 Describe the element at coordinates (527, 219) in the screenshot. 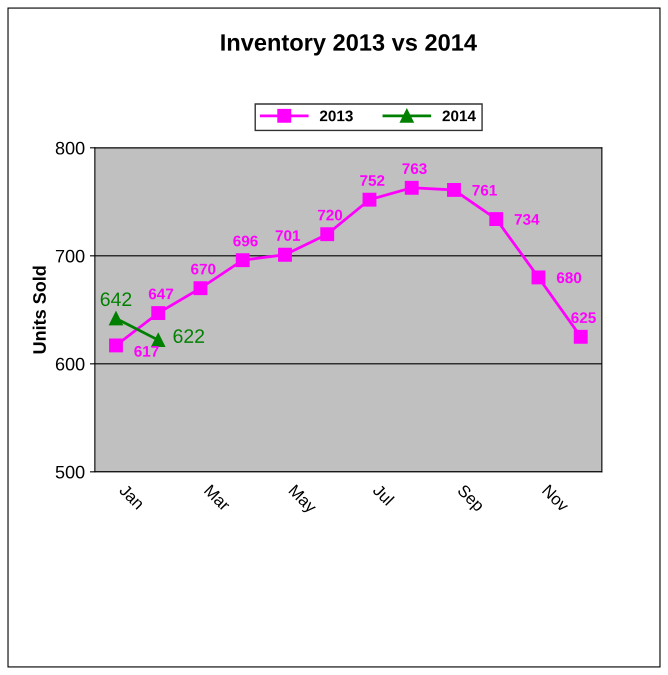

I see `data-label: 734` at that location.